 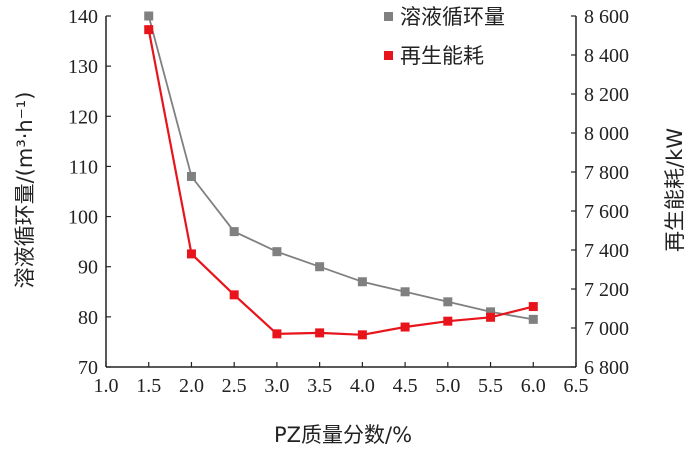 I want to click on legend-marker-solution-flow, so click(x=388, y=16).